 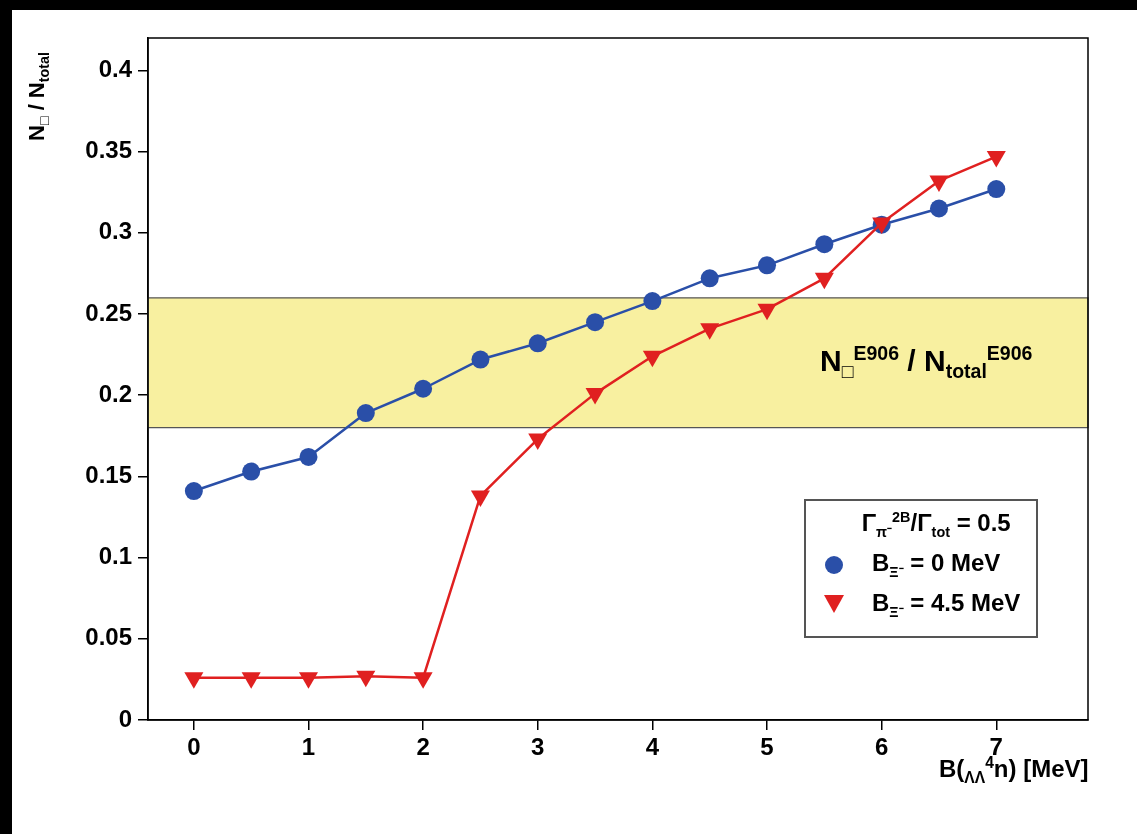 I want to click on x-tick-label: 0, so click(x=194, y=747).